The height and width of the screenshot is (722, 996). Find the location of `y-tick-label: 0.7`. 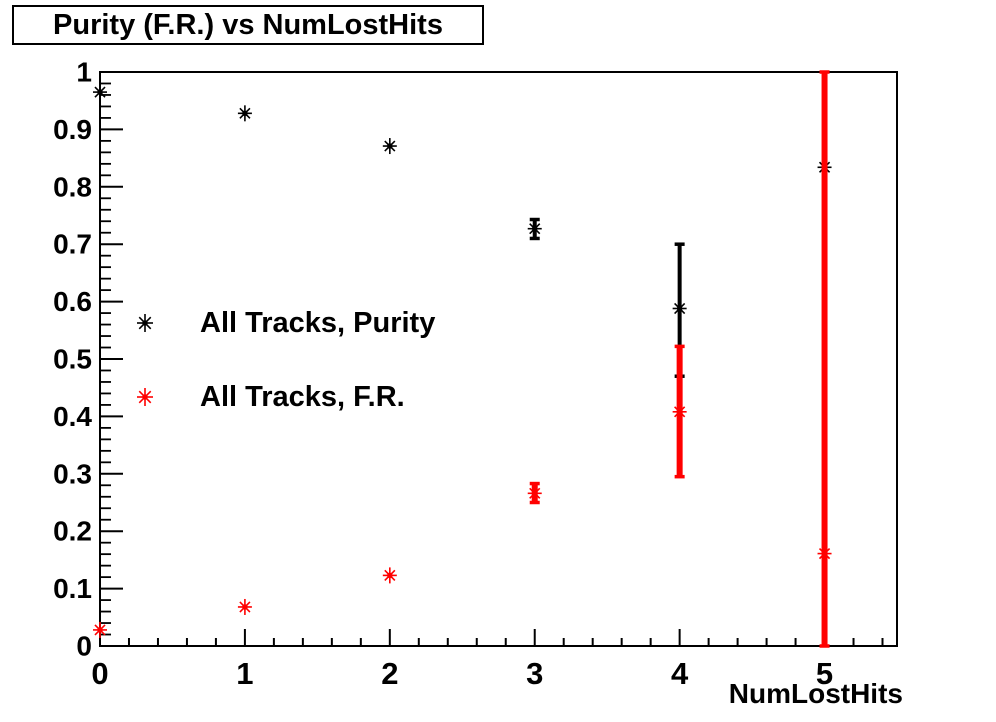

y-tick-label: 0.7 is located at coordinates (72, 244).